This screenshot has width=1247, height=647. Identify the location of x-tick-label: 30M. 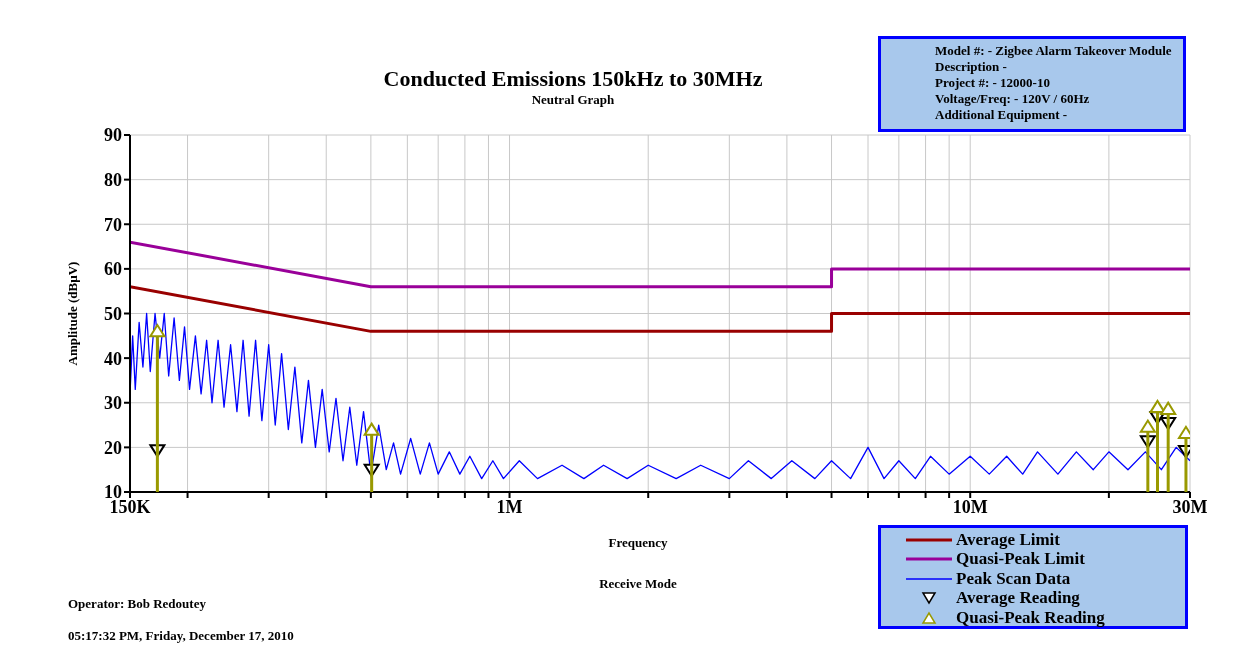
(1190, 506).